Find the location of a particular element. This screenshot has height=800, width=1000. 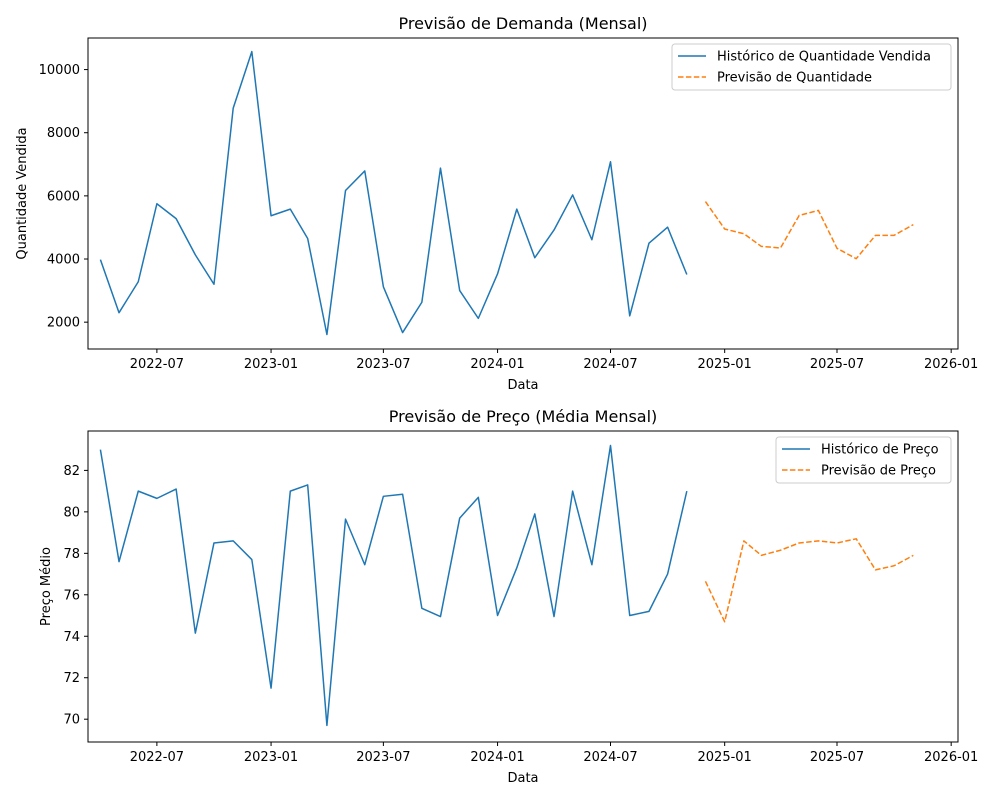

price-y-tick-label: 76 is located at coordinates (71, 595).